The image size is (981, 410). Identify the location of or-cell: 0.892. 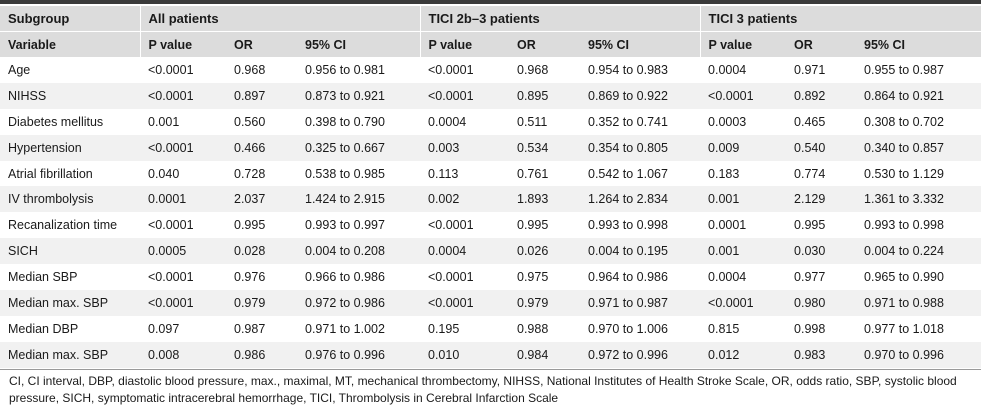
(821, 95).